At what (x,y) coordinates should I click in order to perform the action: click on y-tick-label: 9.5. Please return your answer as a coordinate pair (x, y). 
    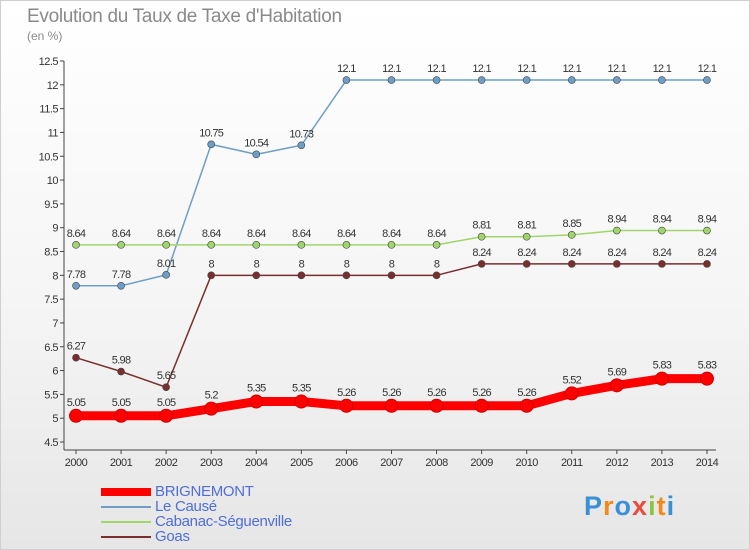
    Looking at the image, I should click on (51, 205).